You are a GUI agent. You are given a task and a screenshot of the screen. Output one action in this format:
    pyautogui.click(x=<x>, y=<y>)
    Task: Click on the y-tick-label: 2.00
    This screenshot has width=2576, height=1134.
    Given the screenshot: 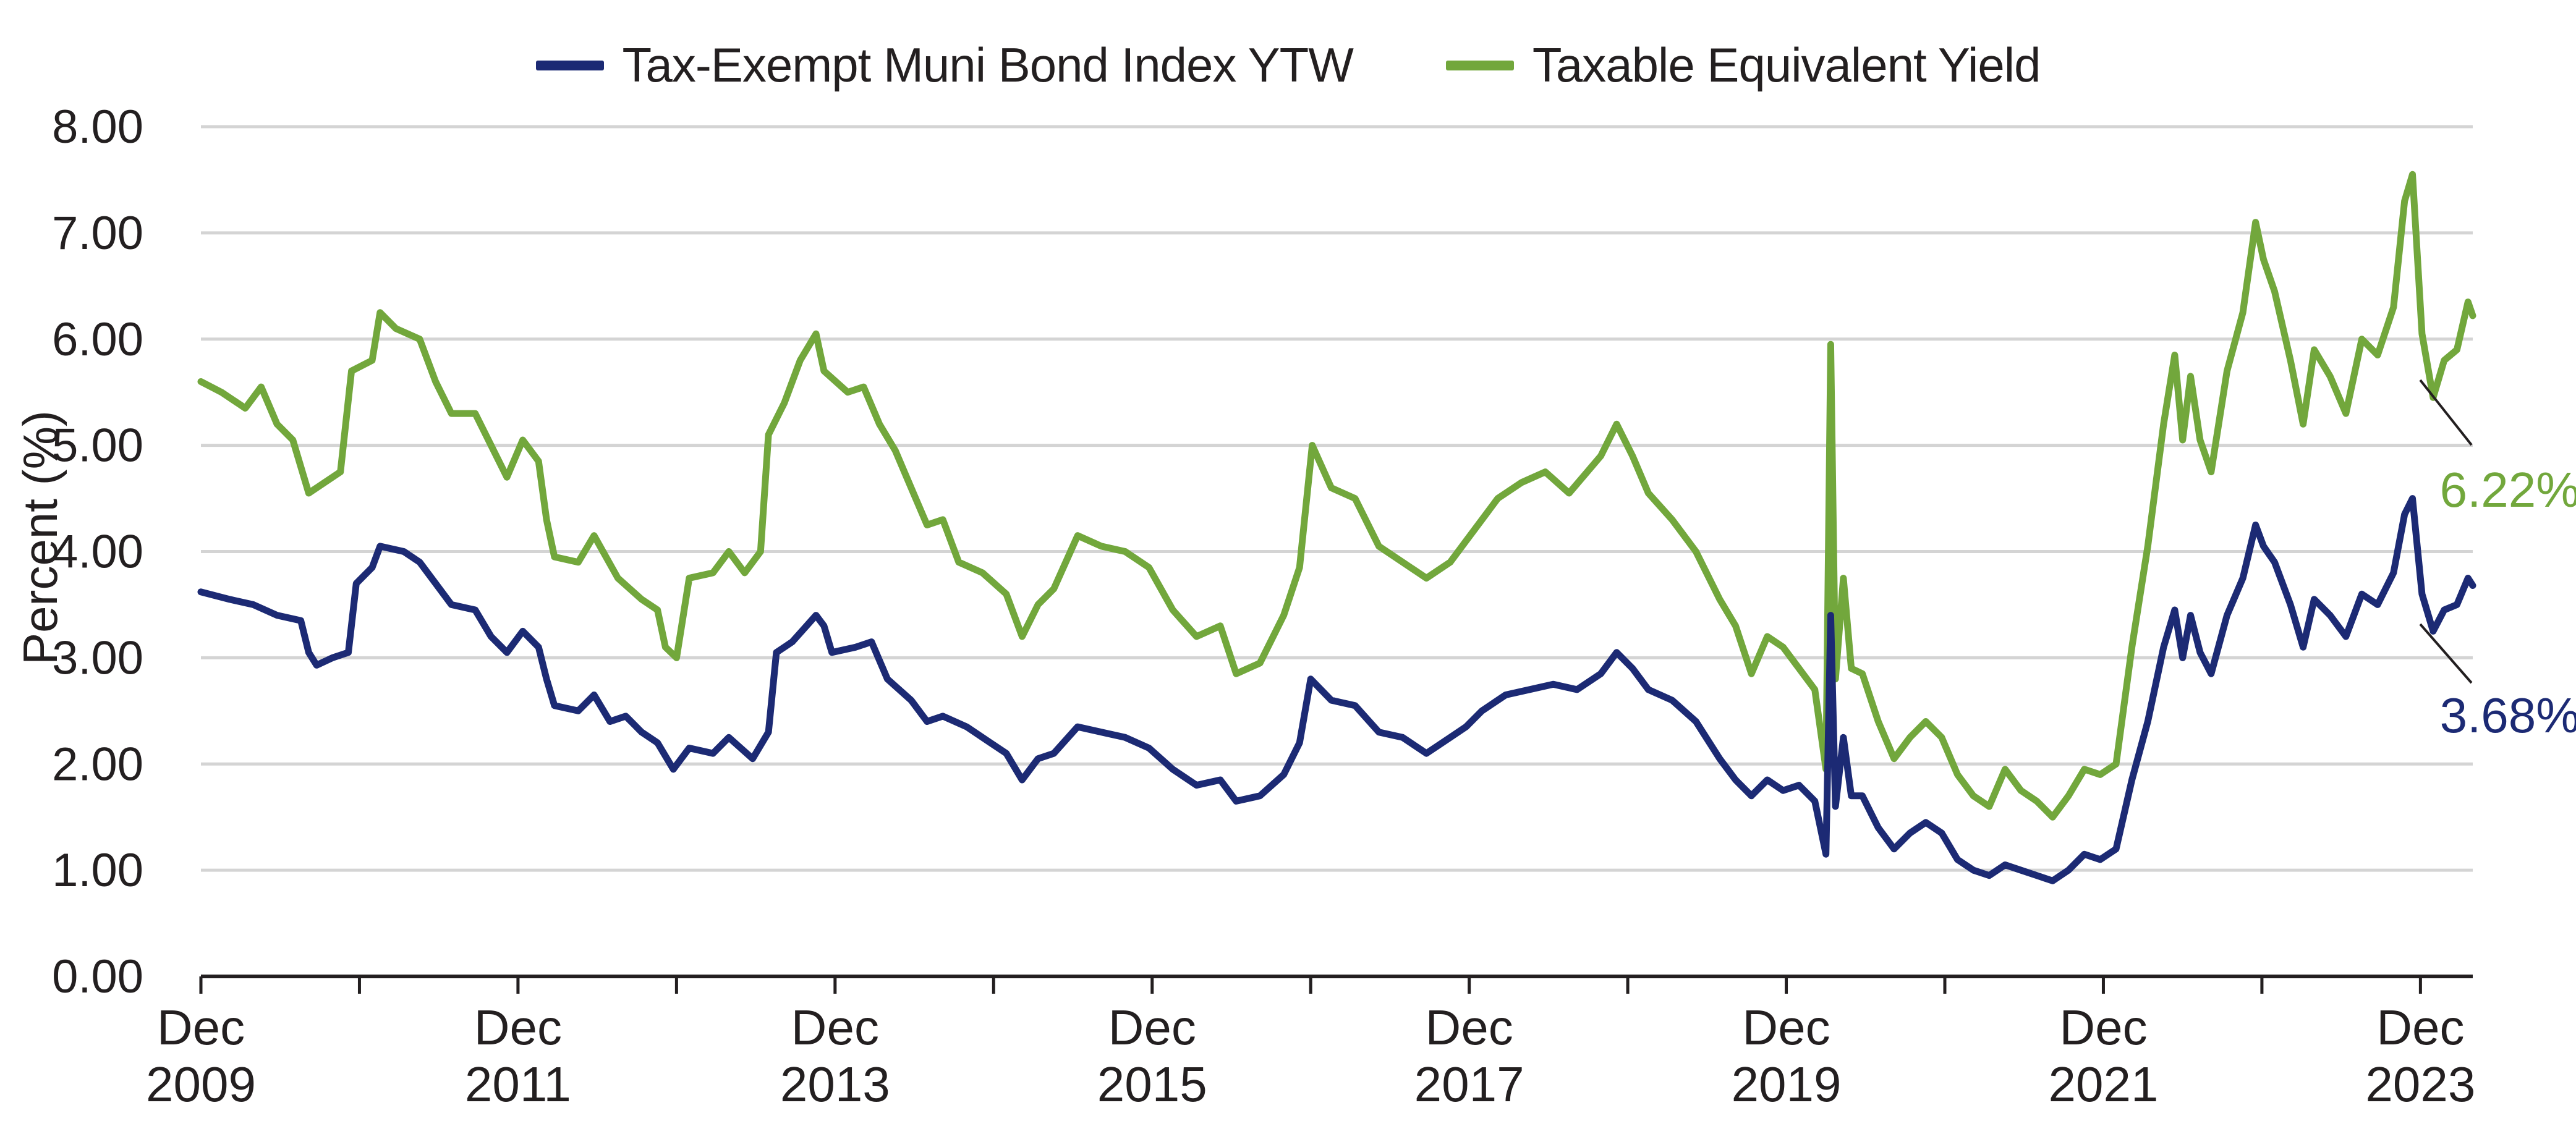 What is the action you would take?
    pyautogui.click(x=97, y=764)
    